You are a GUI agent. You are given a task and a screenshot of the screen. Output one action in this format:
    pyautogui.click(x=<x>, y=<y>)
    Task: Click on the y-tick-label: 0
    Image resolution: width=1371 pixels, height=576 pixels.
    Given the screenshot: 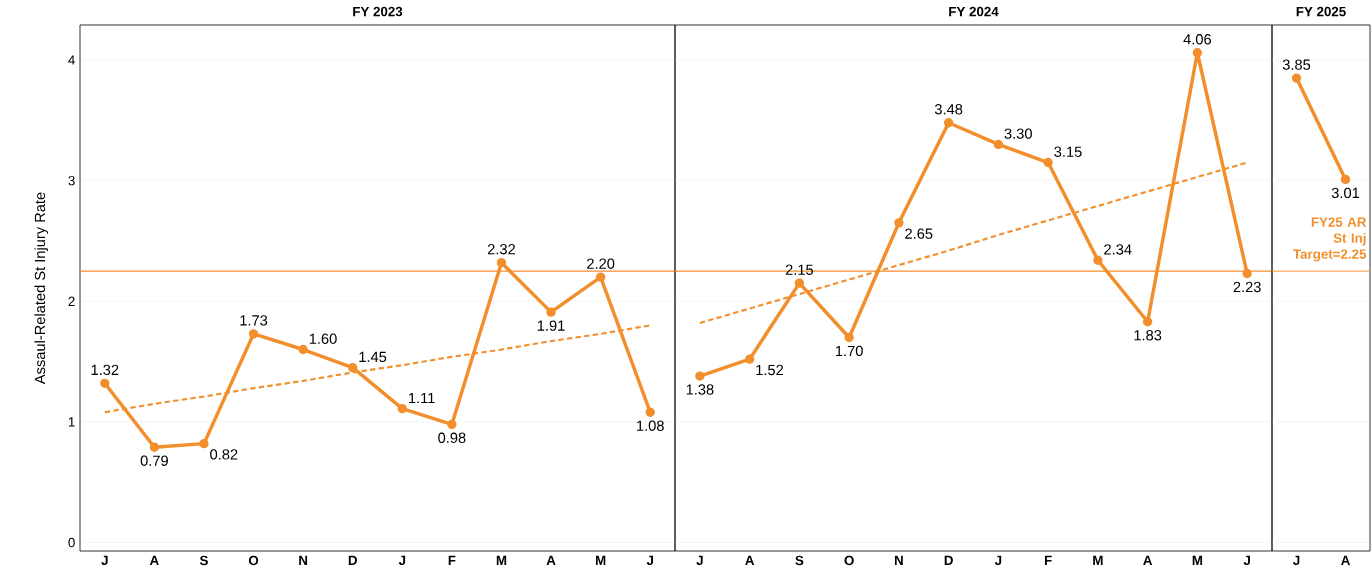 What is the action you would take?
    pyautogui.click(x=71, y=542)
    